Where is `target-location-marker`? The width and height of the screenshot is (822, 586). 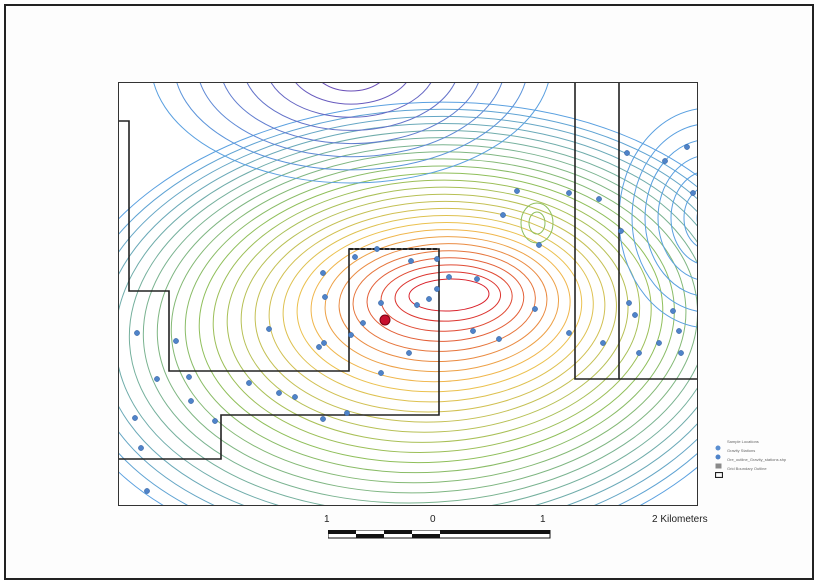 target-location-marker is located at coordinates (385, 320).